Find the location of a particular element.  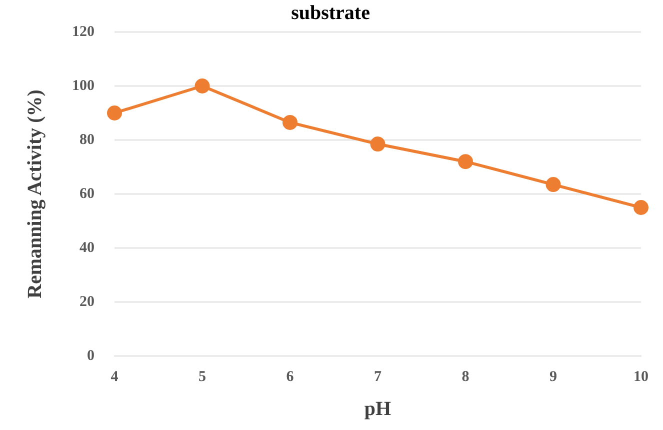

y-tick-label: 80 is located at coordinates (87, 140).